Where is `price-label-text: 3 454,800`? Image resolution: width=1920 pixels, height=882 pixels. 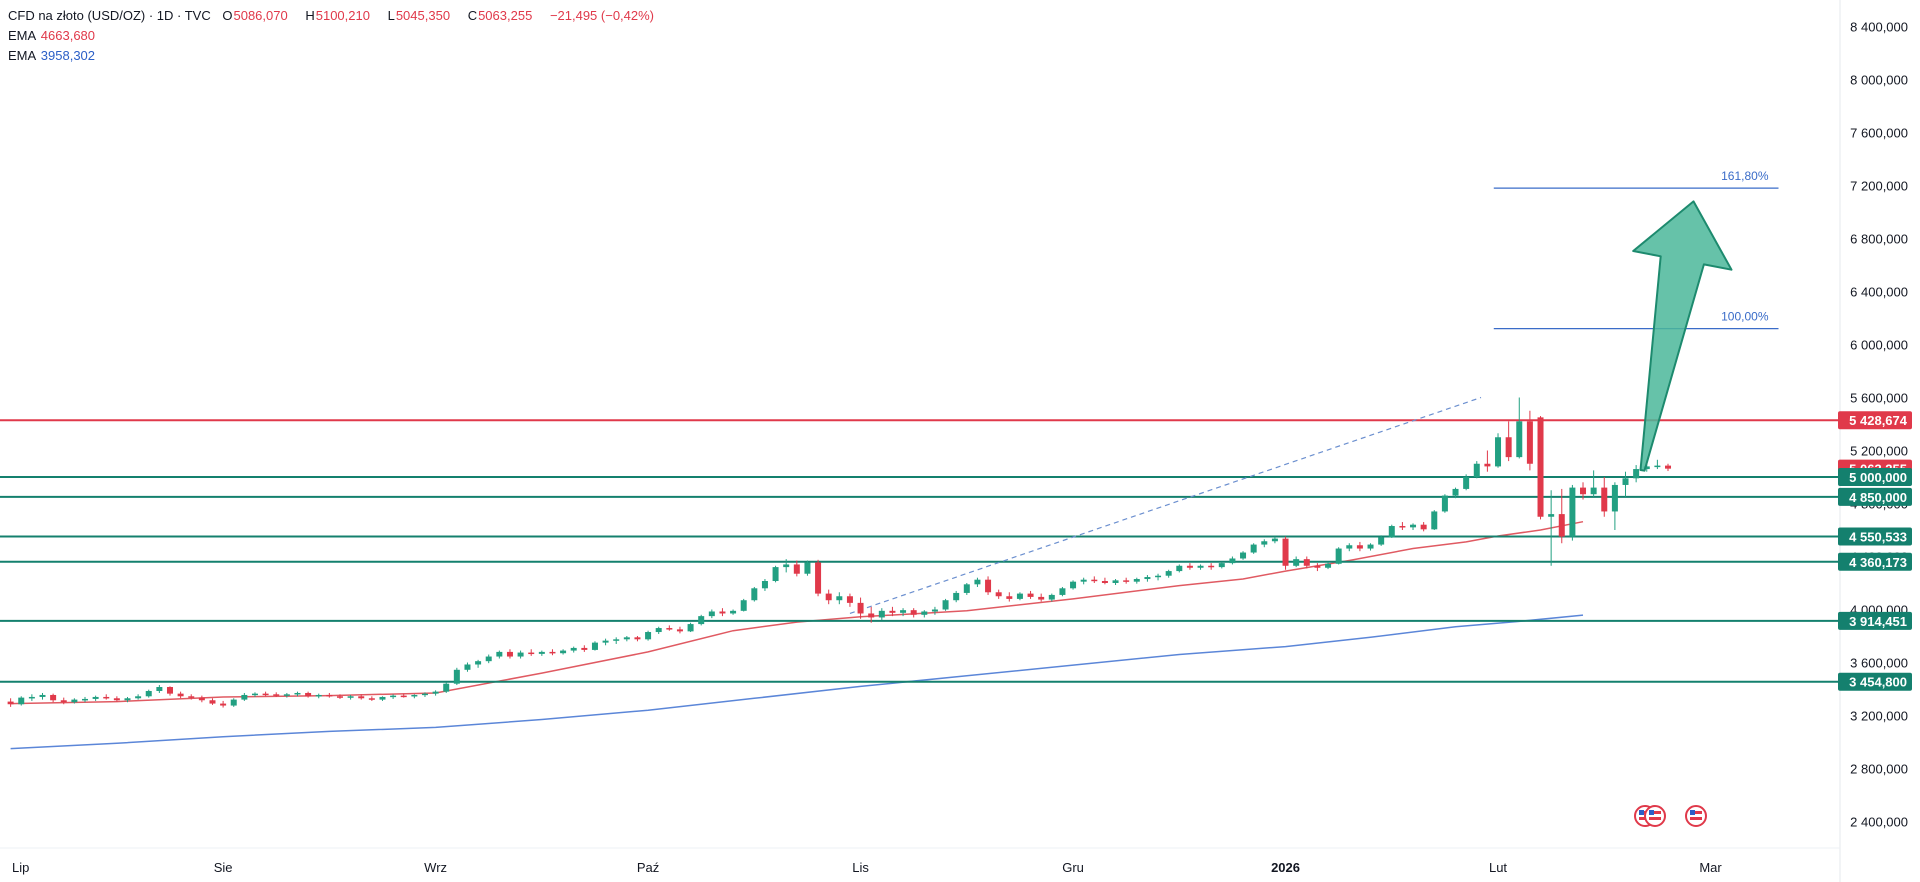 price-label-text: 3 454,800 is located at coordinates (1878, 682).